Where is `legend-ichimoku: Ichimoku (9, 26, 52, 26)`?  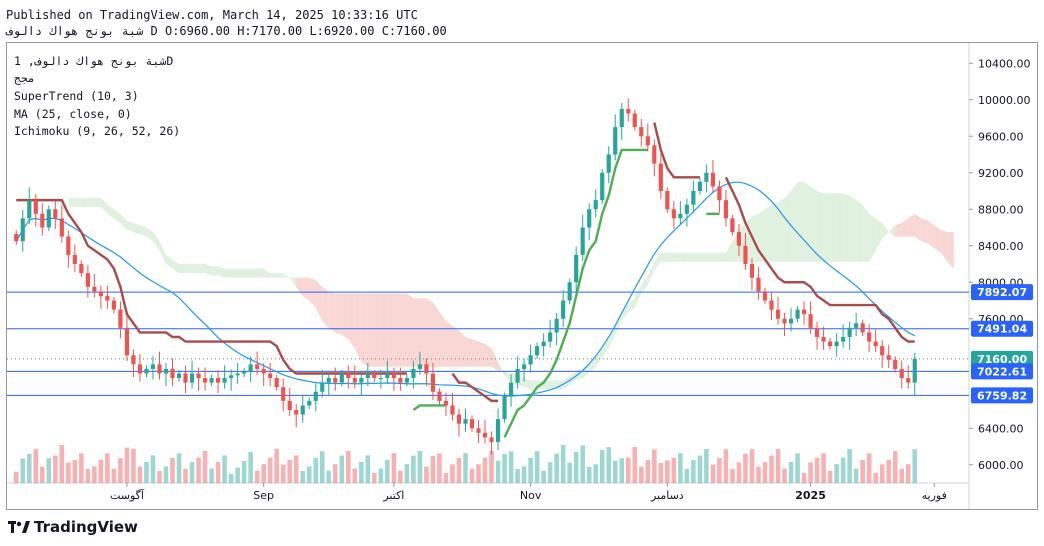
legend-ichimoku: Ichimoku (9, 26, 52, 26) is located at coordinates (97, 131).